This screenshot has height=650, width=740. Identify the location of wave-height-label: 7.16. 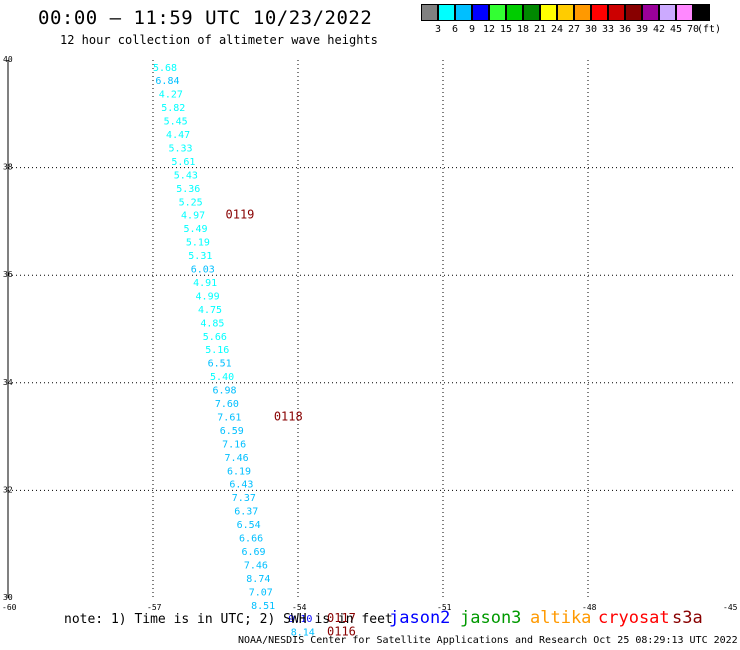
(234, 444).